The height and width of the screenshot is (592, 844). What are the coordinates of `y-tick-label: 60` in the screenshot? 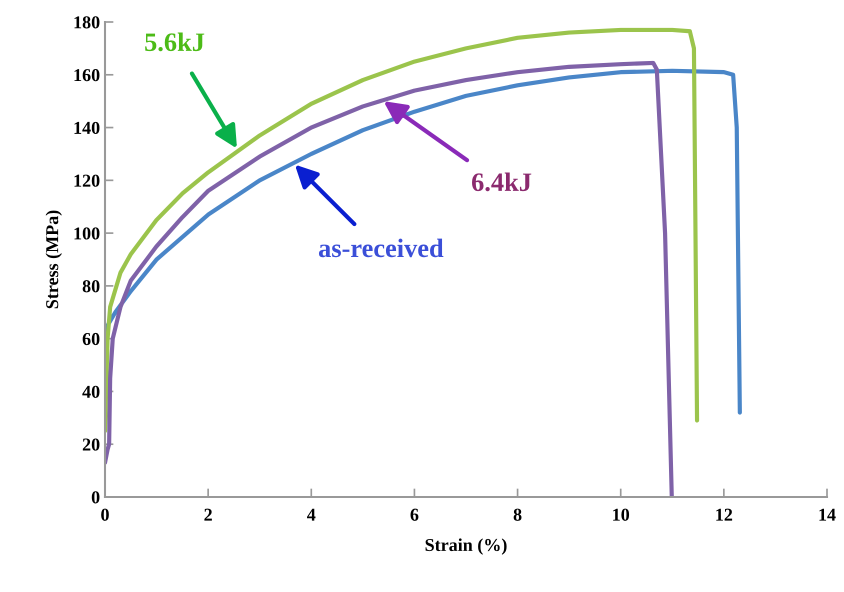 It's located at (91, 339).